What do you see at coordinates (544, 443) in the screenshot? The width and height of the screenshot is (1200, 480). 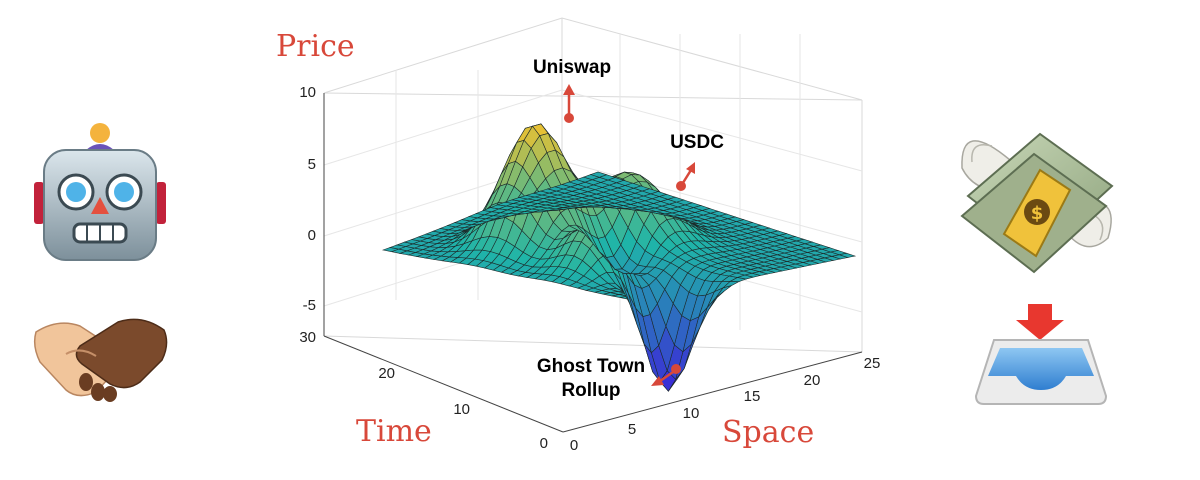 I see `time-tick-0: 0` at bounding box center [544, 443].